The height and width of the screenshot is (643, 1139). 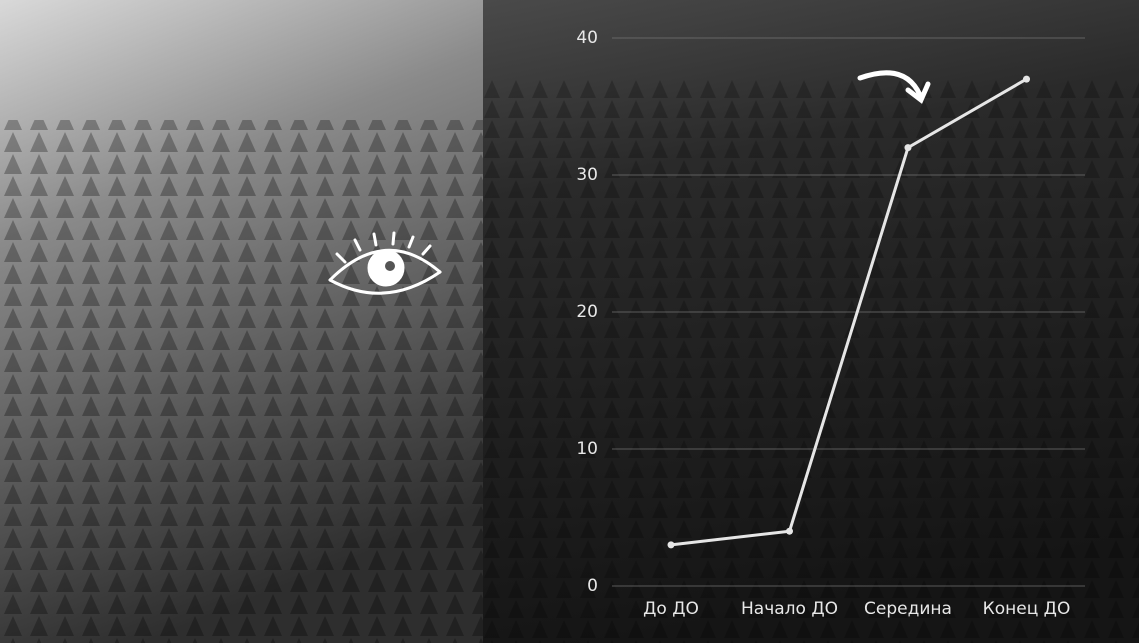 I want to click on y-tick-label: 0, so click(x=592, y=586).